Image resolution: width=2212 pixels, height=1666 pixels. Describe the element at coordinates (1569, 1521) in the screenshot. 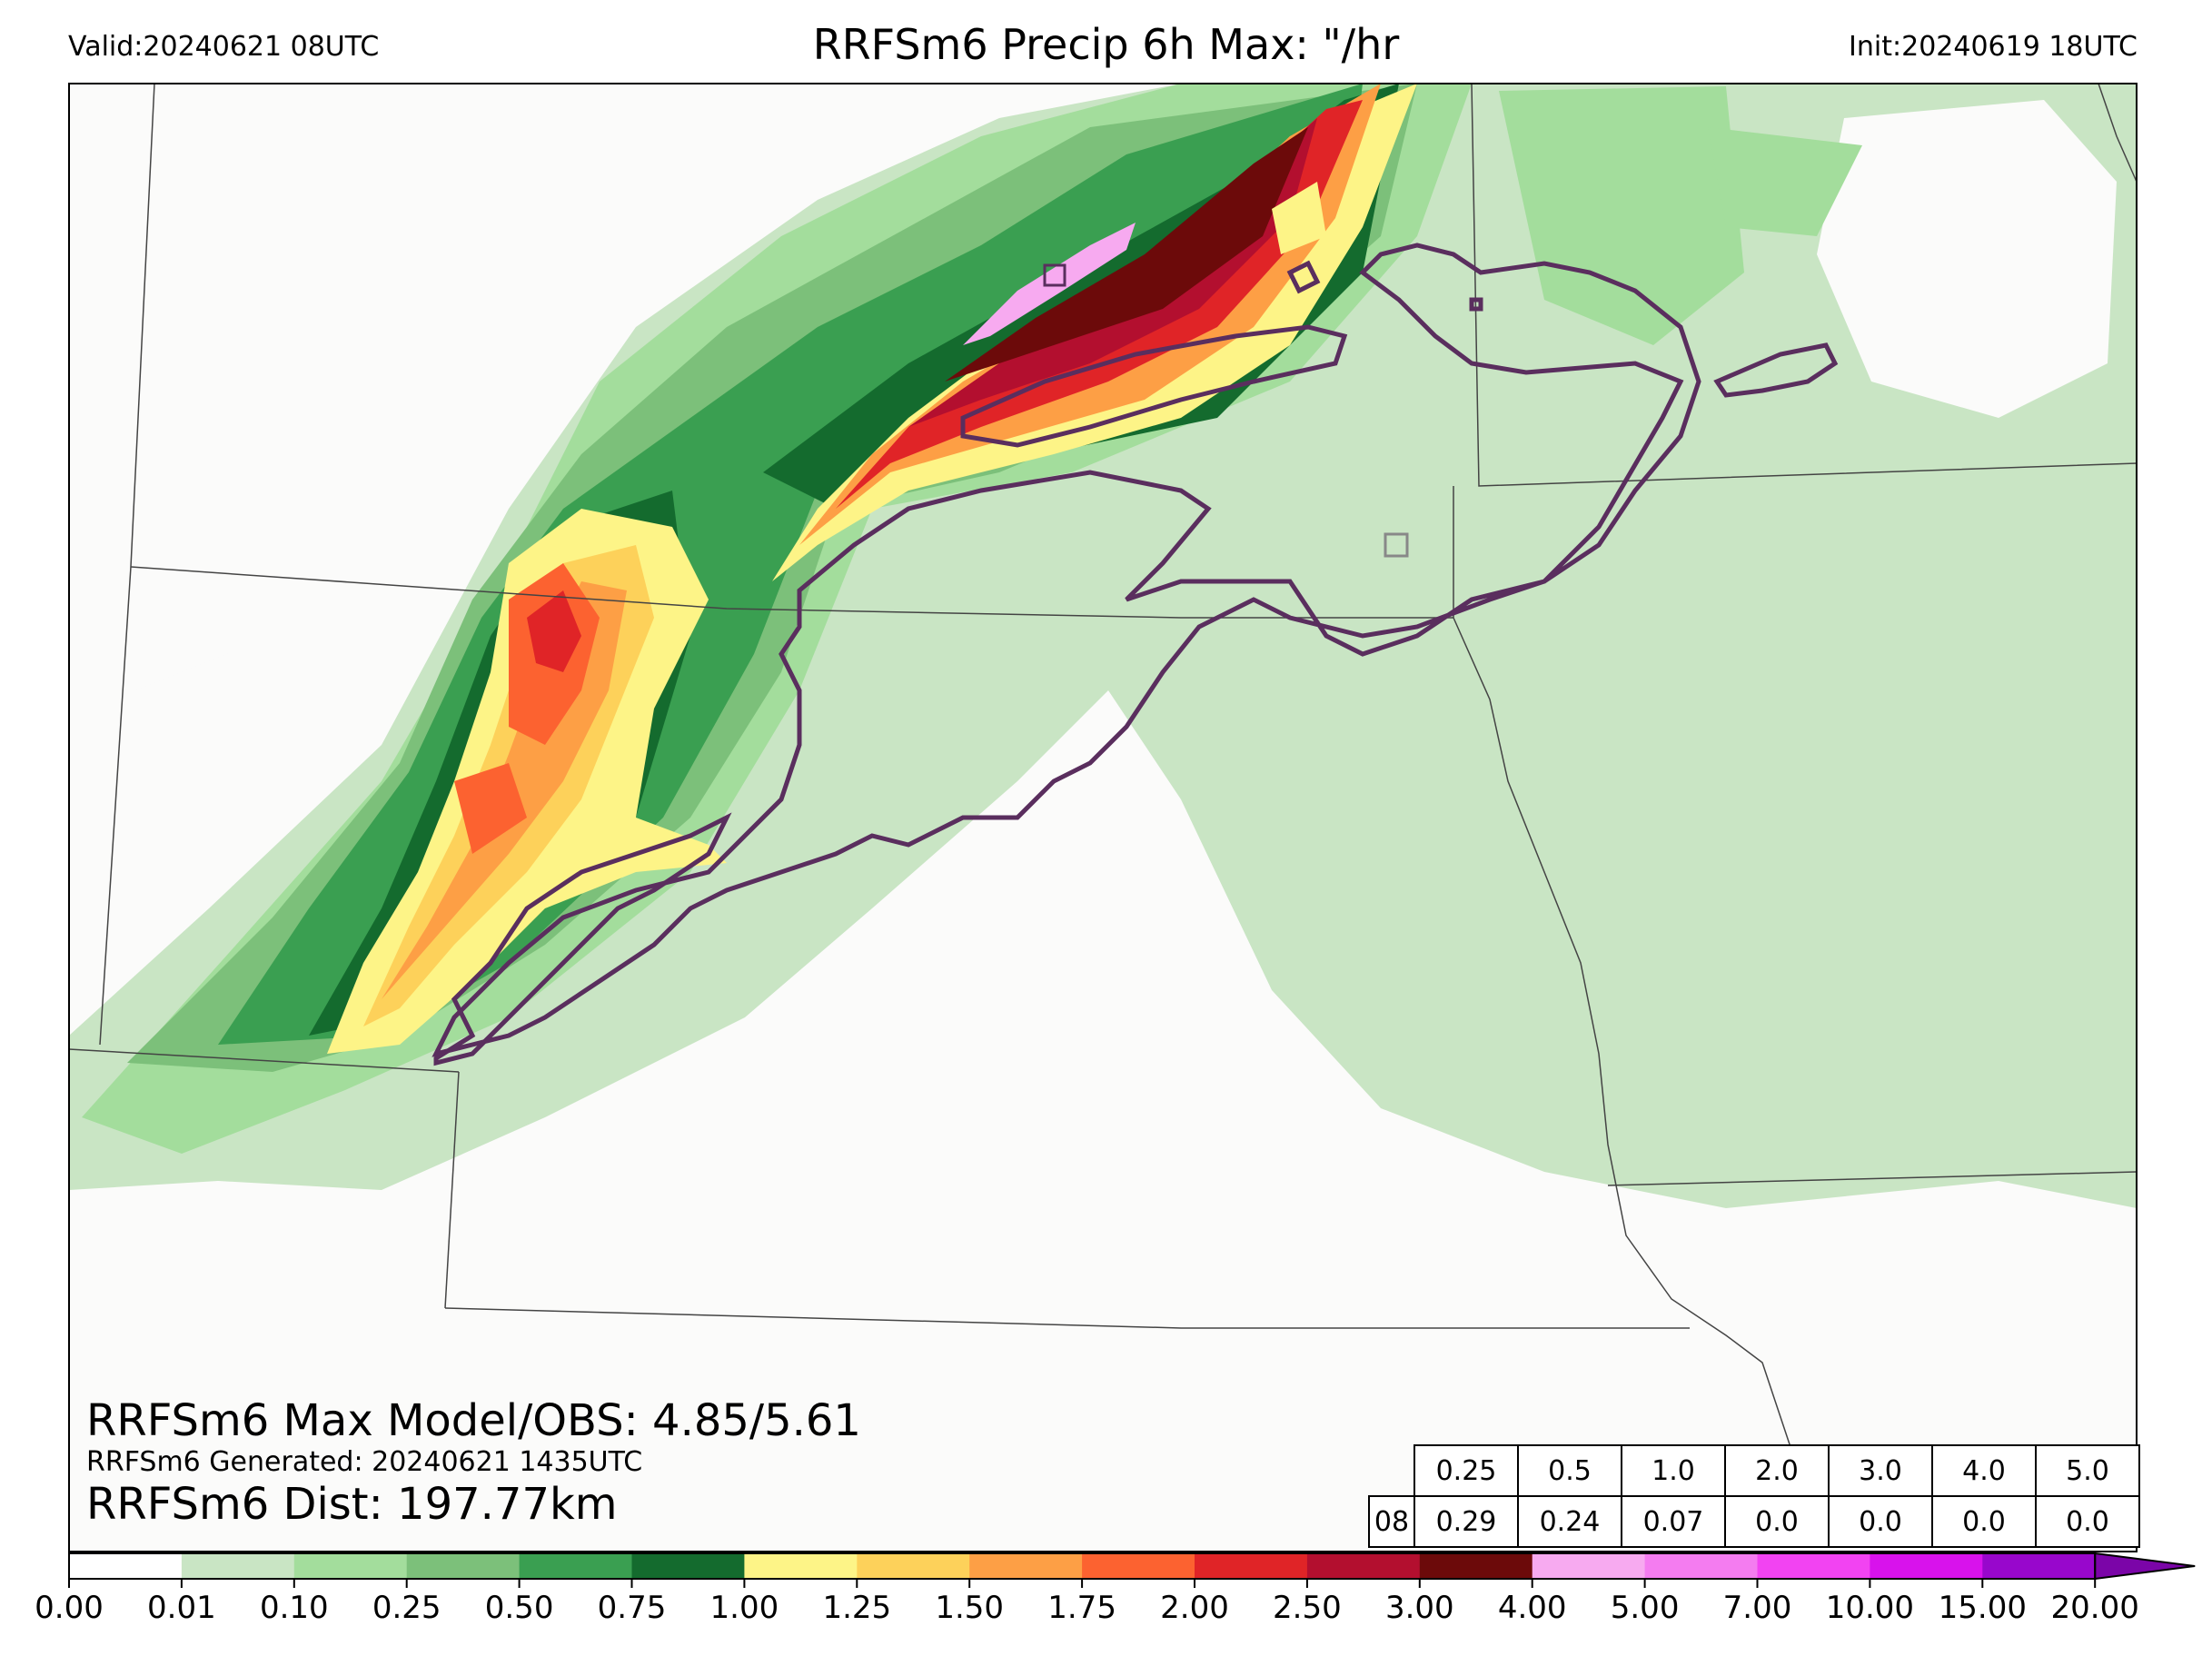

I see `value-cell: 0.24` at that location.